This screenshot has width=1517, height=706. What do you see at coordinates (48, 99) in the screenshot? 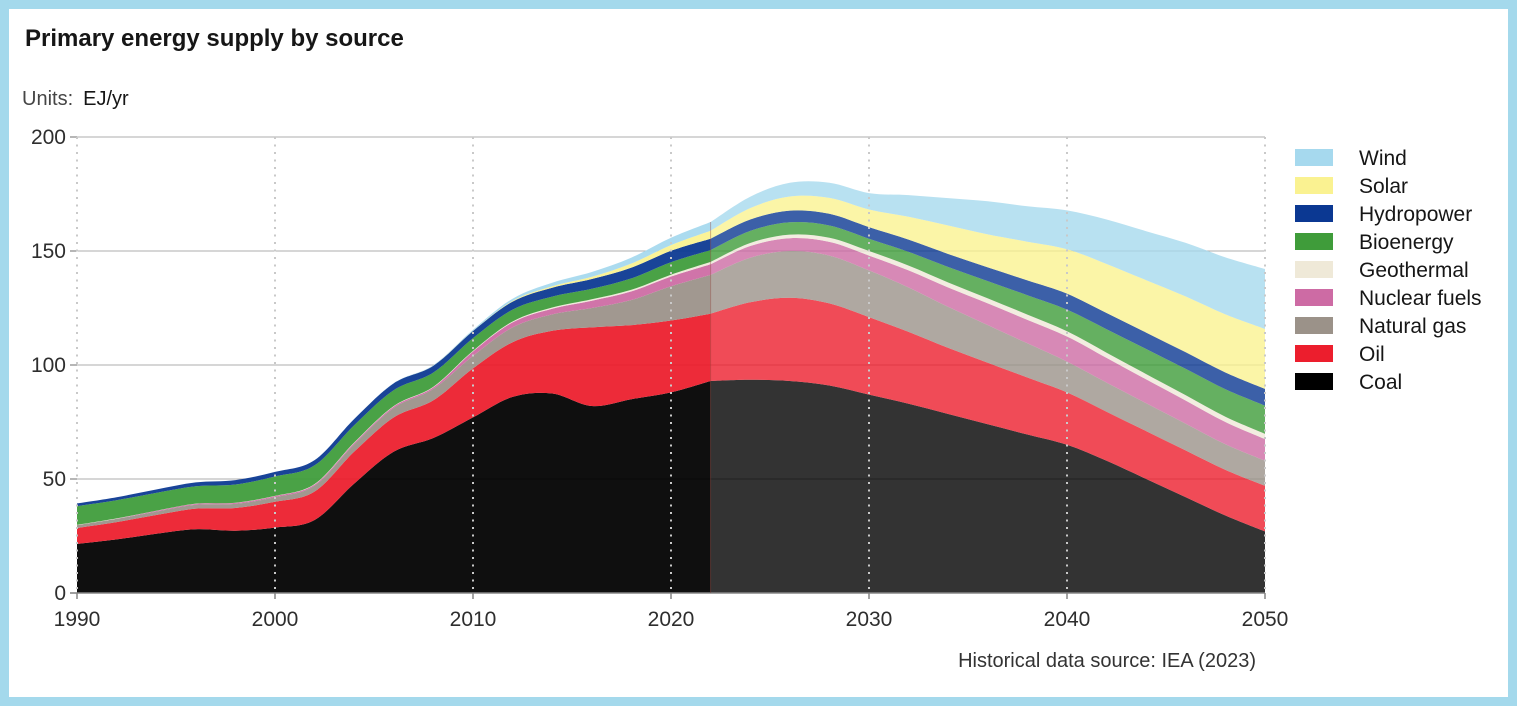
I see `units-label: Units:` at bounding box center [48, 99].